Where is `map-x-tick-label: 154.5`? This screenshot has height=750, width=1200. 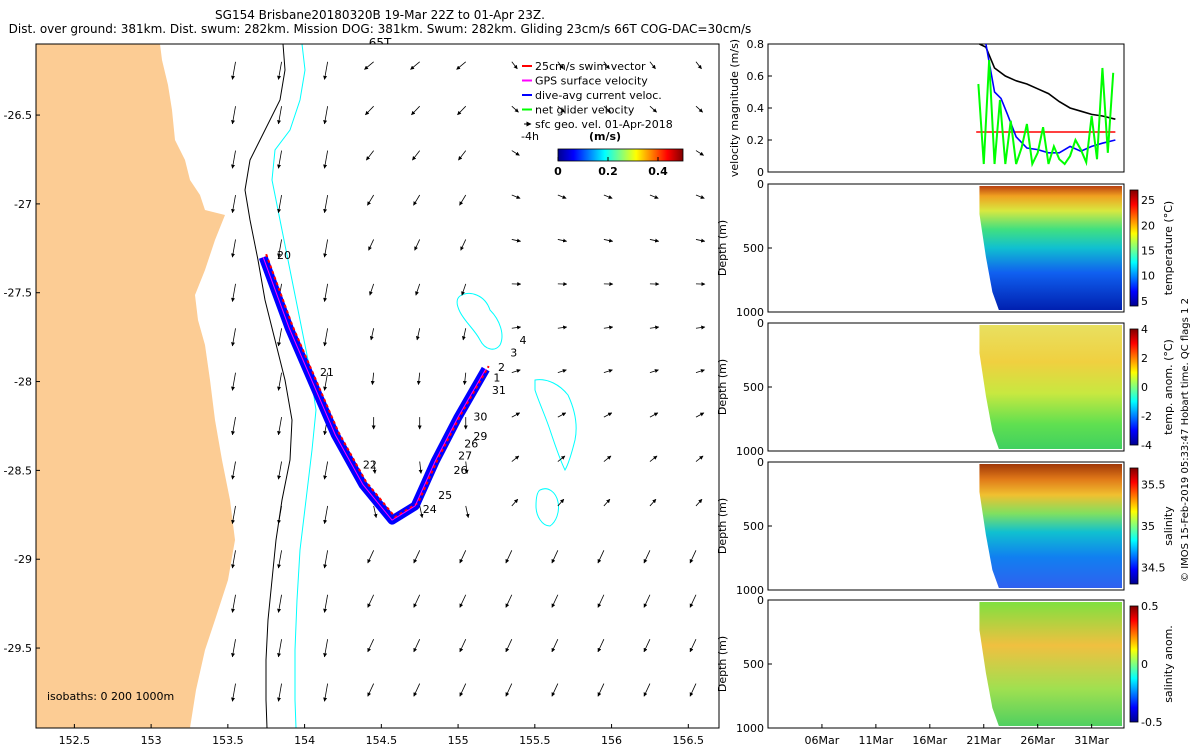 map-x-tick-label: 154.5 is located at coordinates (382, 740).